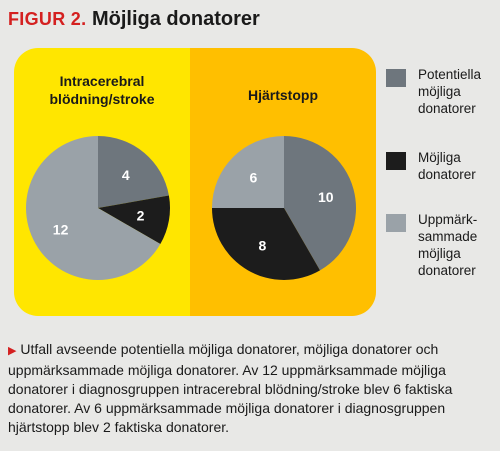  What do you see at coordinates (448, 219) in the screenshot?
I see `legend-text: Uppmärk-` at bounding box center [448, 219].